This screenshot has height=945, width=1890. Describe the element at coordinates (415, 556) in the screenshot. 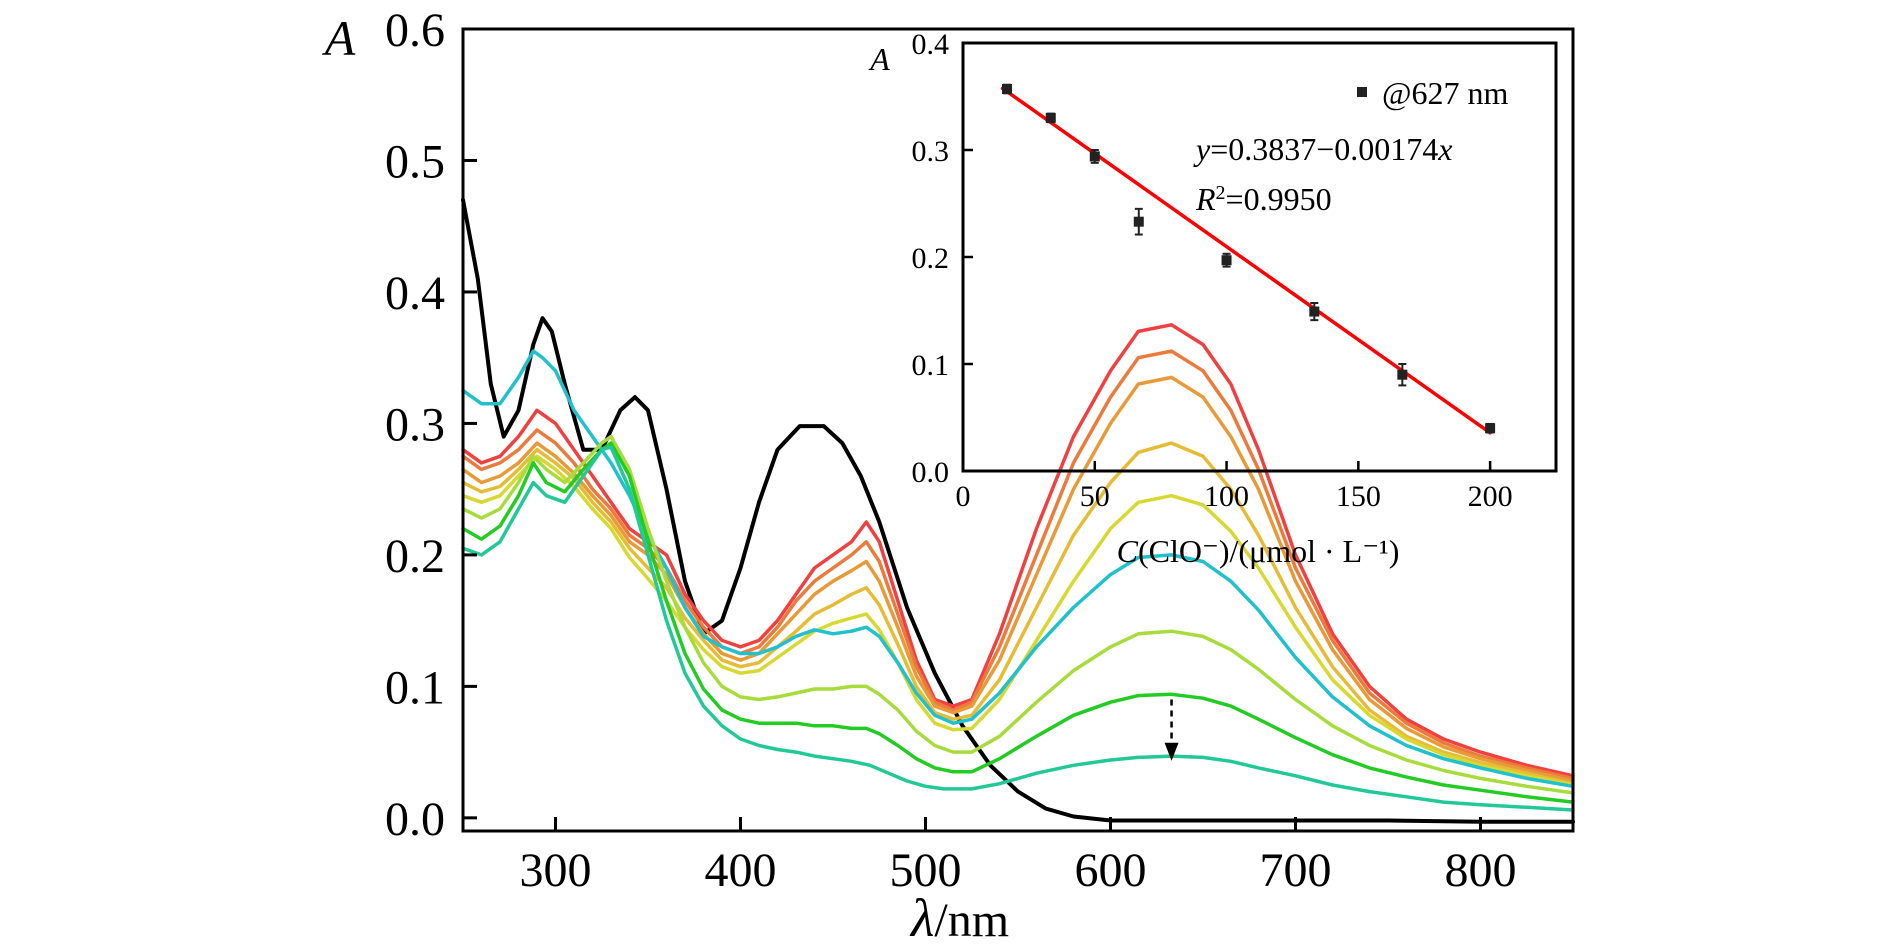

I see `main-y-tick-label-2: 0.2` at that location.